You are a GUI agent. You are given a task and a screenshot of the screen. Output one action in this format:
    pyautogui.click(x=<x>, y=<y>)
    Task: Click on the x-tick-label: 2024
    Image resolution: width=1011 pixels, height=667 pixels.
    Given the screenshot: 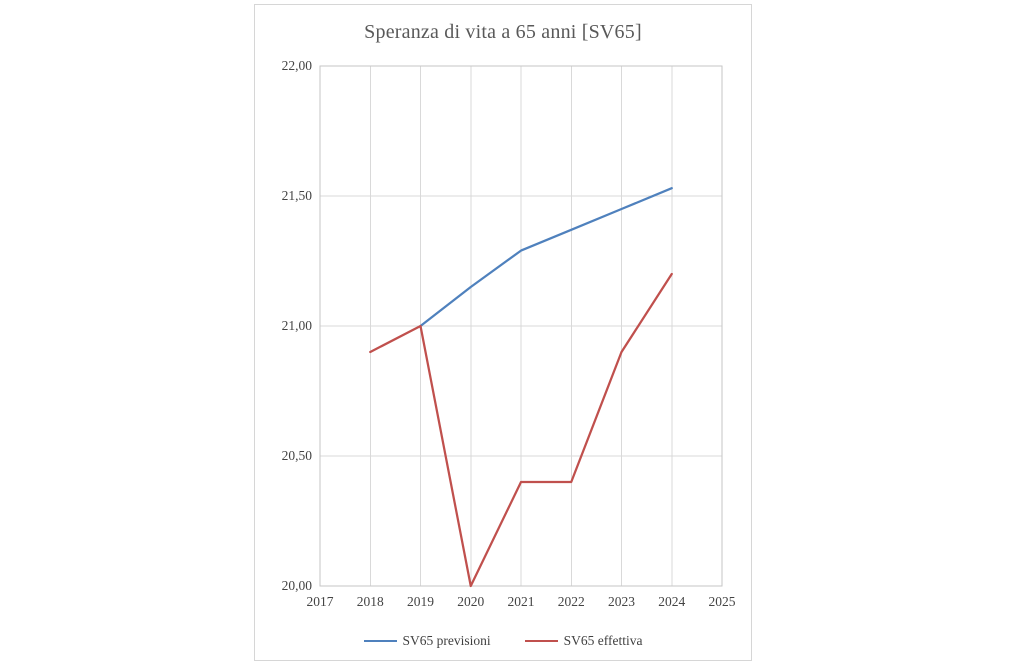 What is the action you would take?
    pyautogui.click(x=672, y=601)
    